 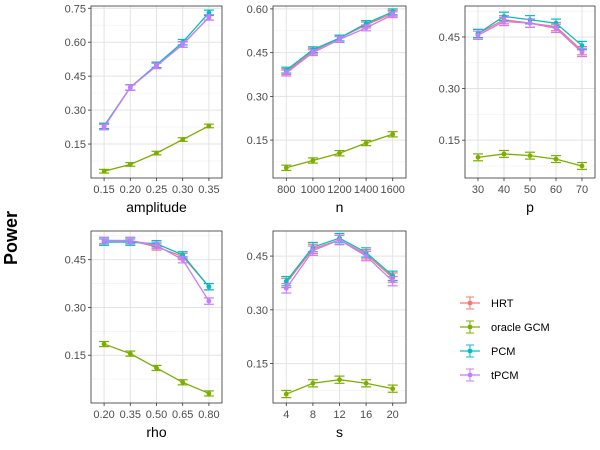 I want to click on panel-rho: 0.15 0.30 0.45 0.20 0.35 0.50 0.65 0.80 rho, so click(x=144, y=335).